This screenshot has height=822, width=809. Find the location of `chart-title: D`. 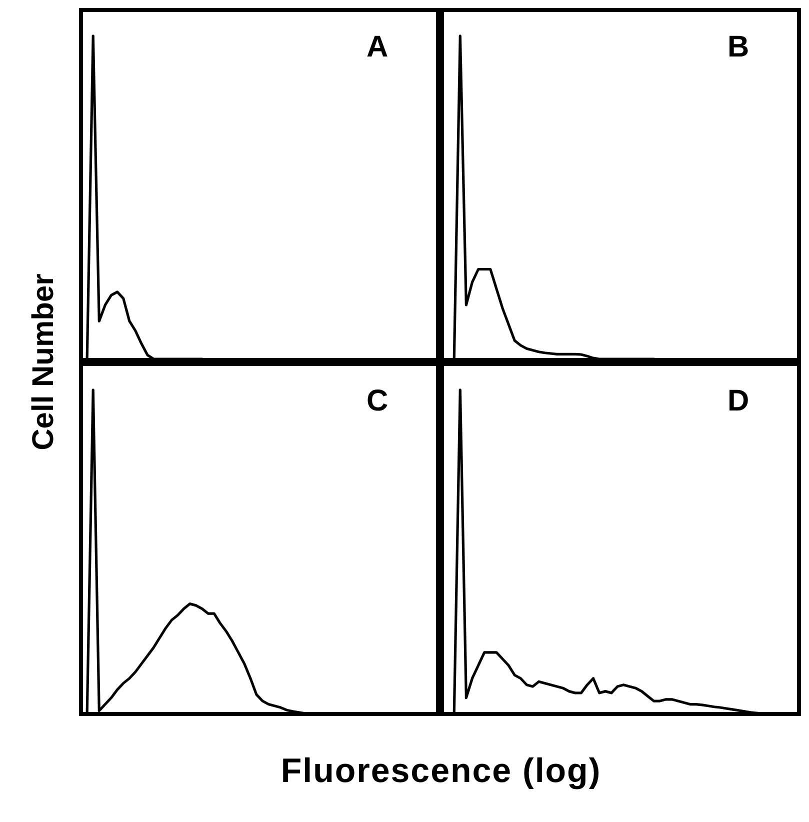

chart-title: D is located at coordinates (738, 401).